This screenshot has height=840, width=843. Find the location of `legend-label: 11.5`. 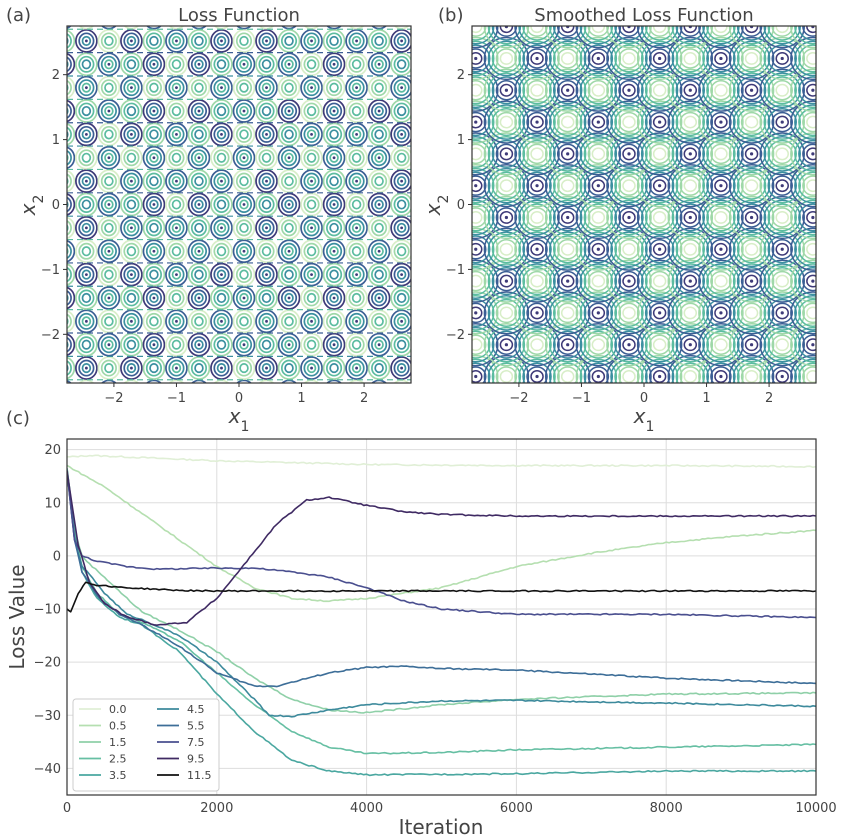

legend-label: 11.5 is located at coordinates (199, 775).